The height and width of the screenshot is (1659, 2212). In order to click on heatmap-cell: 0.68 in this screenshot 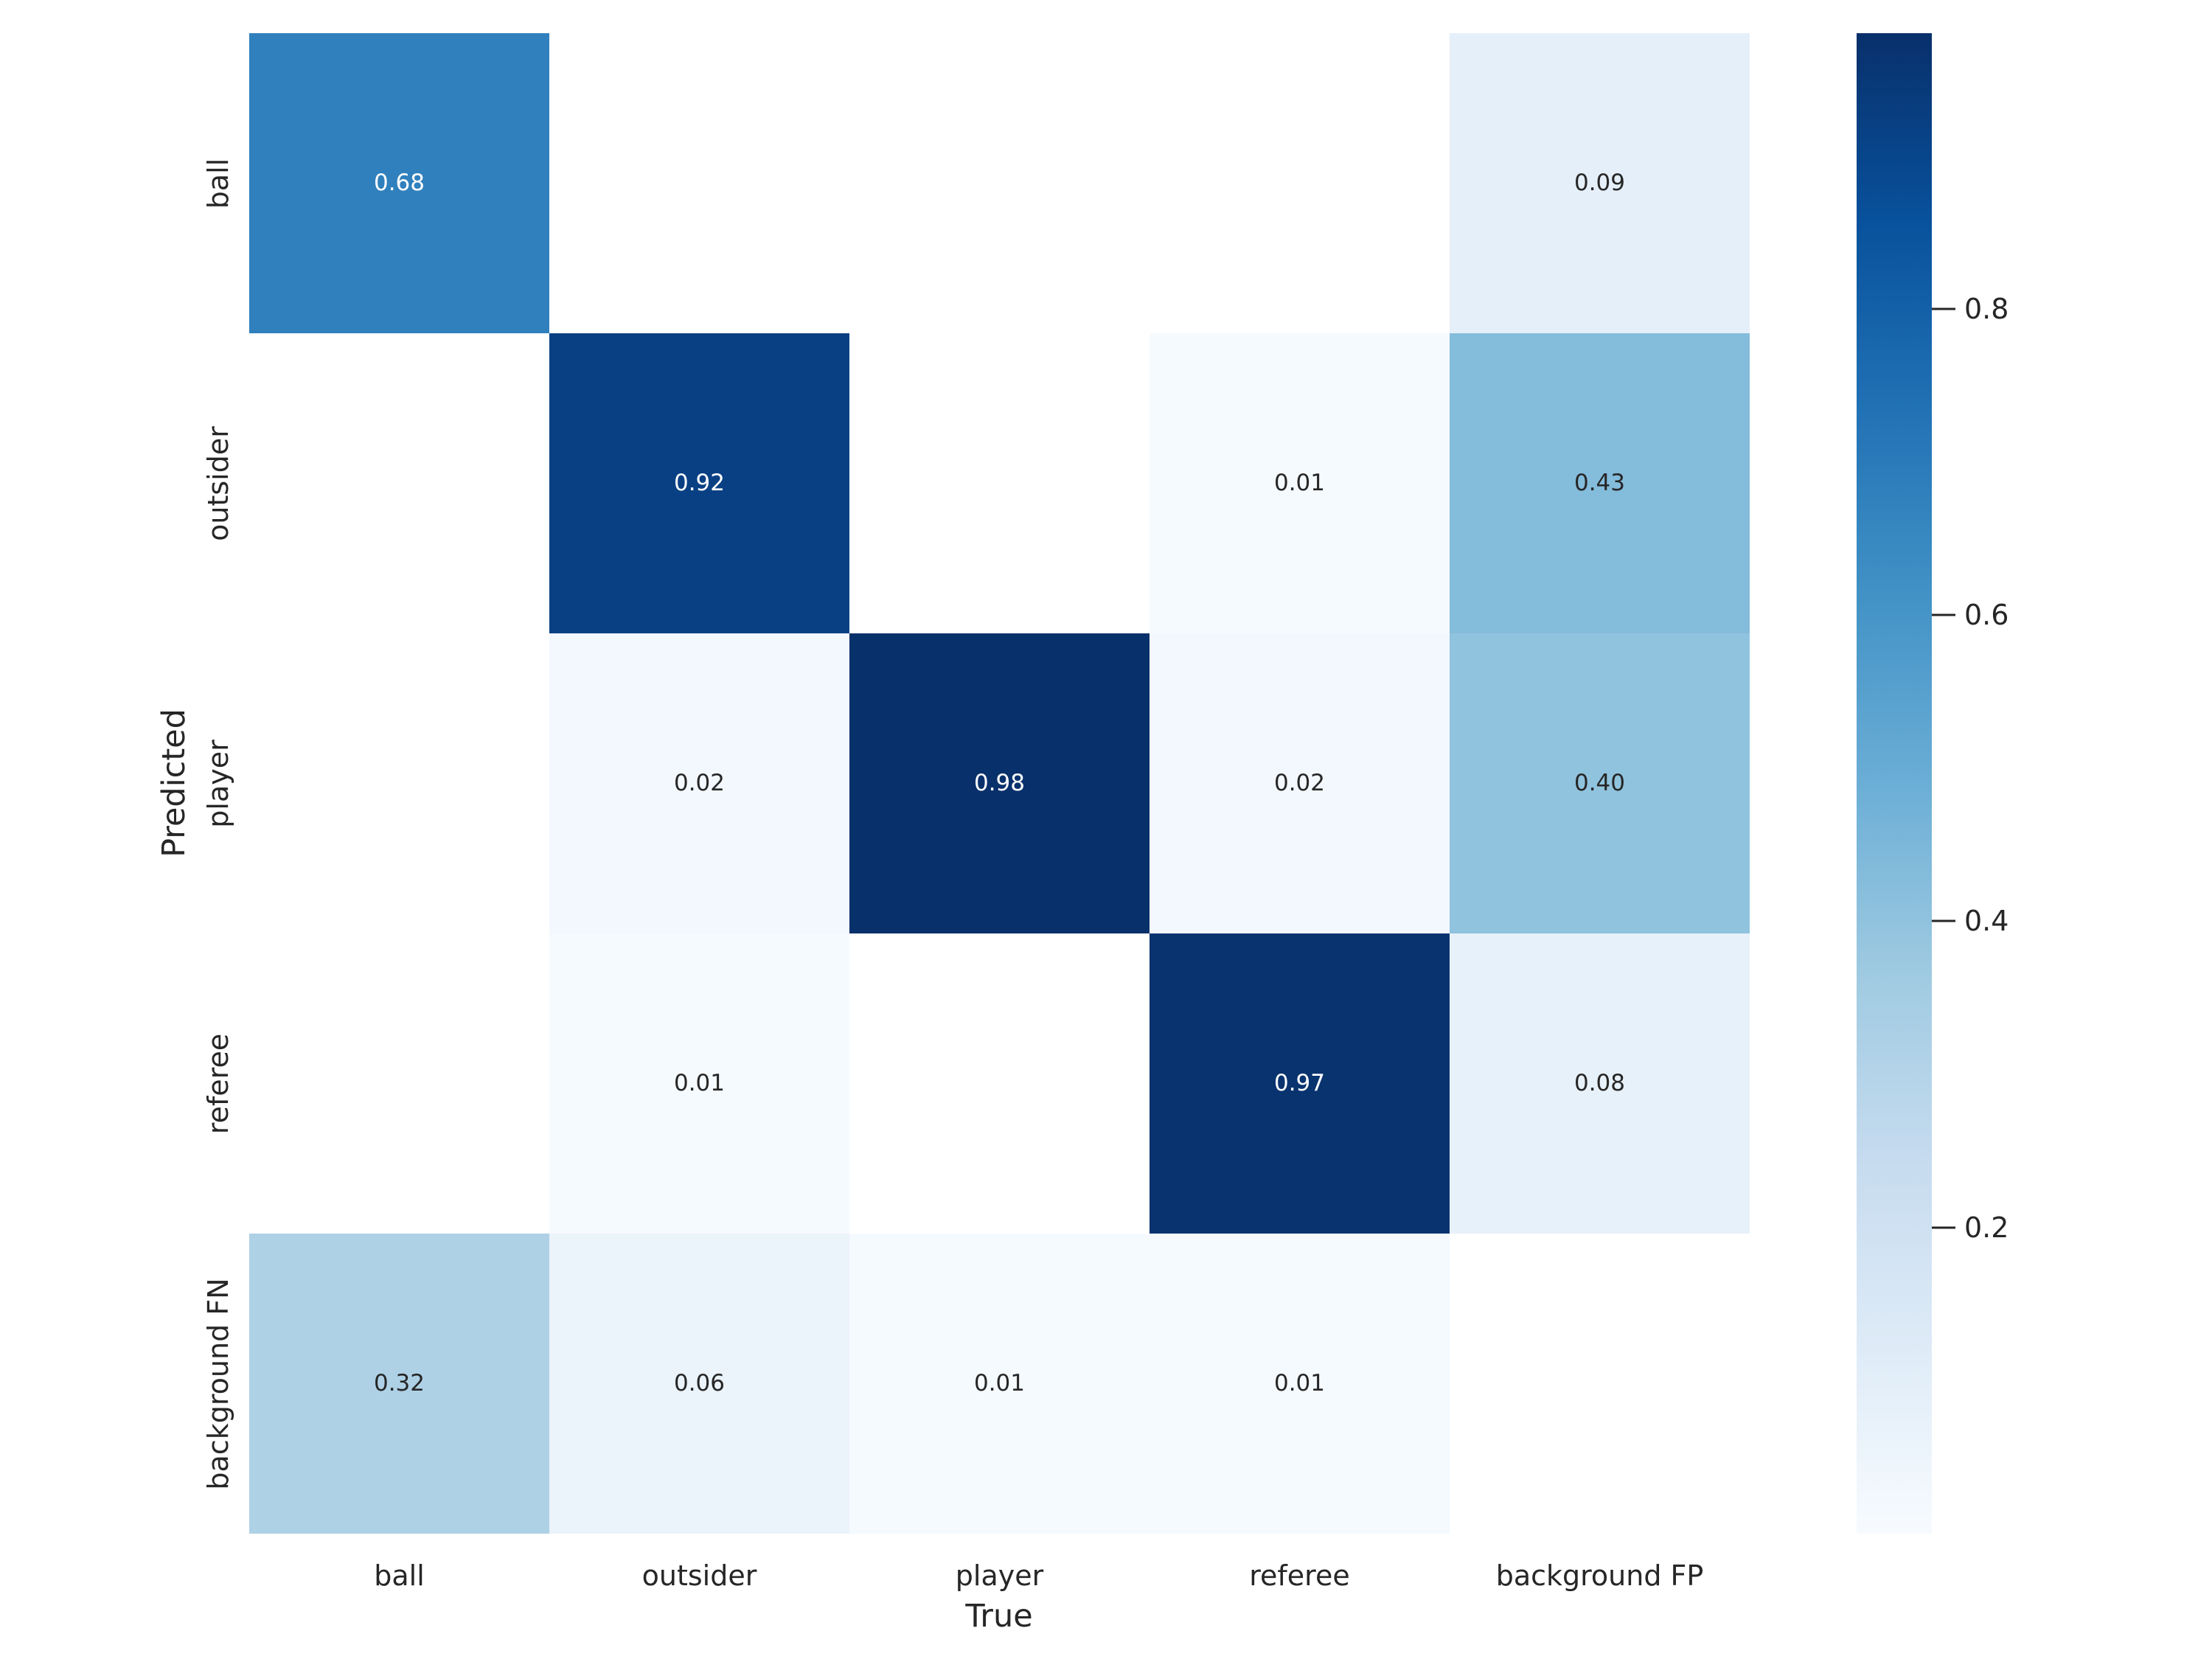, I will do `click(399, 183)`.